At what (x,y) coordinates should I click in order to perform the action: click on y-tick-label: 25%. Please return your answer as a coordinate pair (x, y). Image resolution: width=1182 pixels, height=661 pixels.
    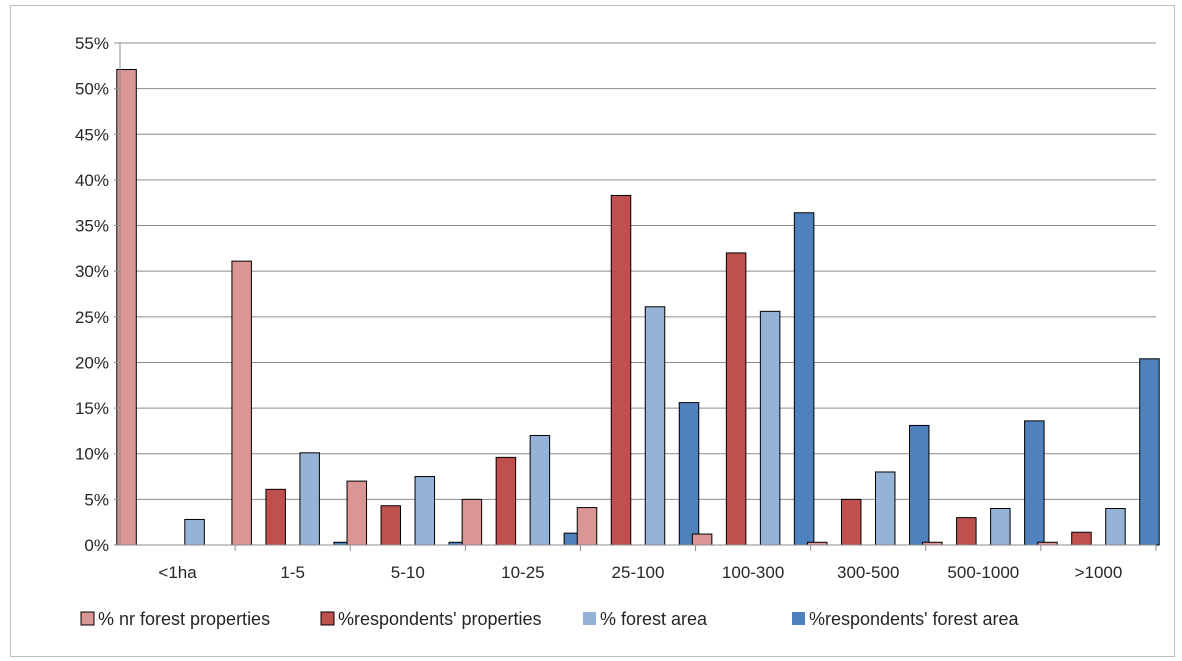
    Looking at the image, I should click on (92, 317).